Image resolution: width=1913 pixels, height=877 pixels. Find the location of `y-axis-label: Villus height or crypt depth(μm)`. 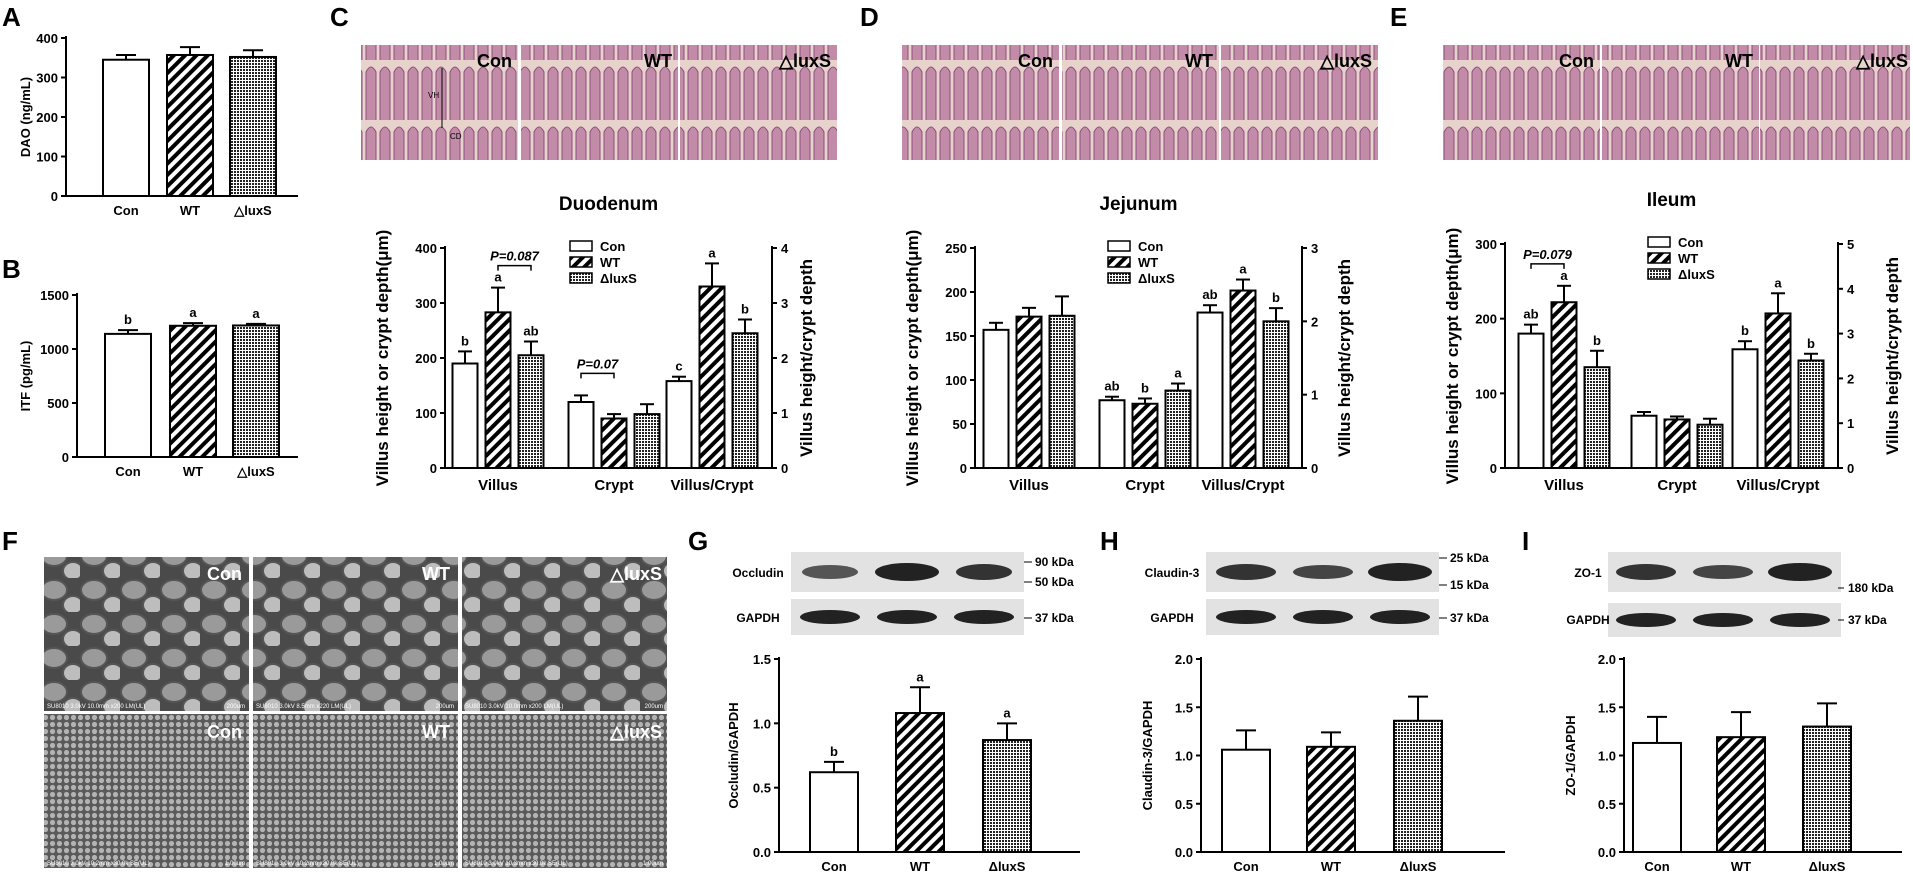

y-axis-label: Villus height or crypt depth(μm) is located at coordinates (1452, 356).